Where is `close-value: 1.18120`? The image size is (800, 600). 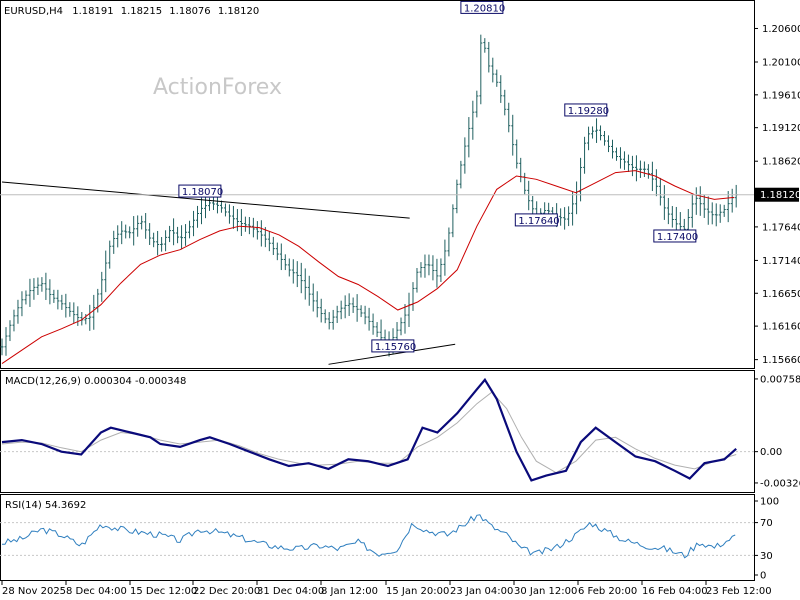 close-value: 1.18120 is located at coordinates (238, 11).